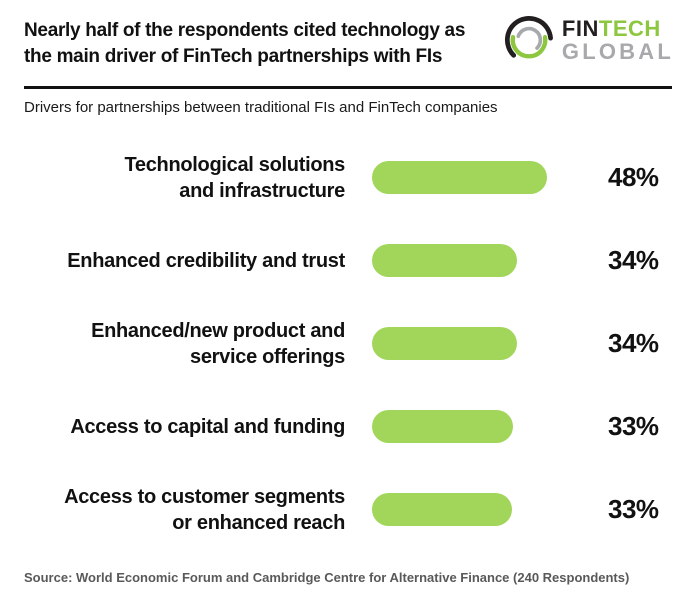  I want to click on category-label: Access to capital and funding, so click(207, 426).